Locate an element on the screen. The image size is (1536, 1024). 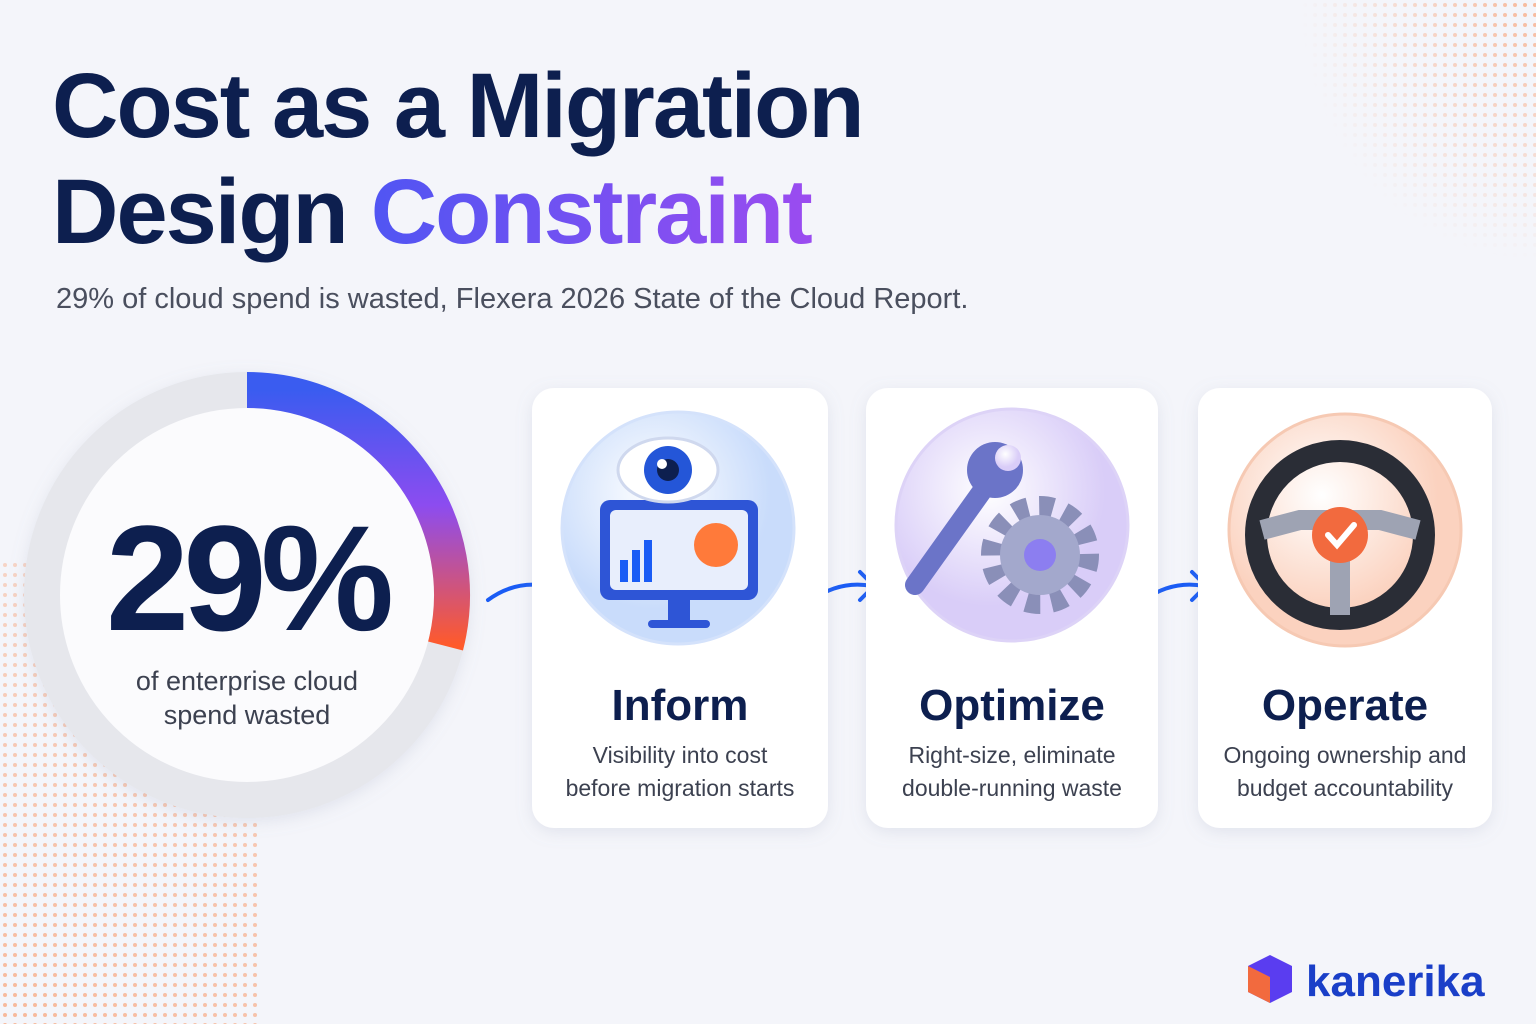
pie-icon is located at coordinates (716, 545).